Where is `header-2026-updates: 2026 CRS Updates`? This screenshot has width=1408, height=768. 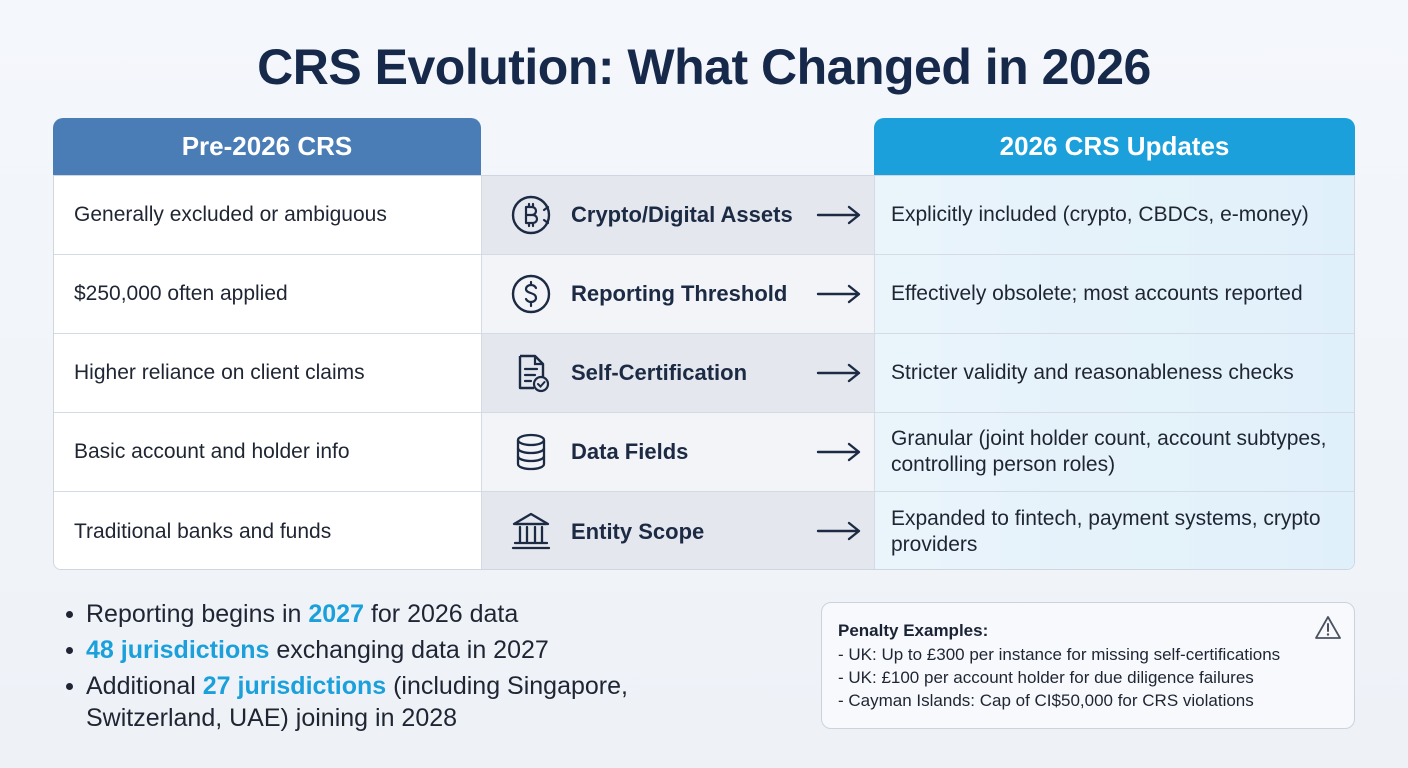
header-2026-updates: 2026 CRS Updates is located at coordinates (1114, 146).